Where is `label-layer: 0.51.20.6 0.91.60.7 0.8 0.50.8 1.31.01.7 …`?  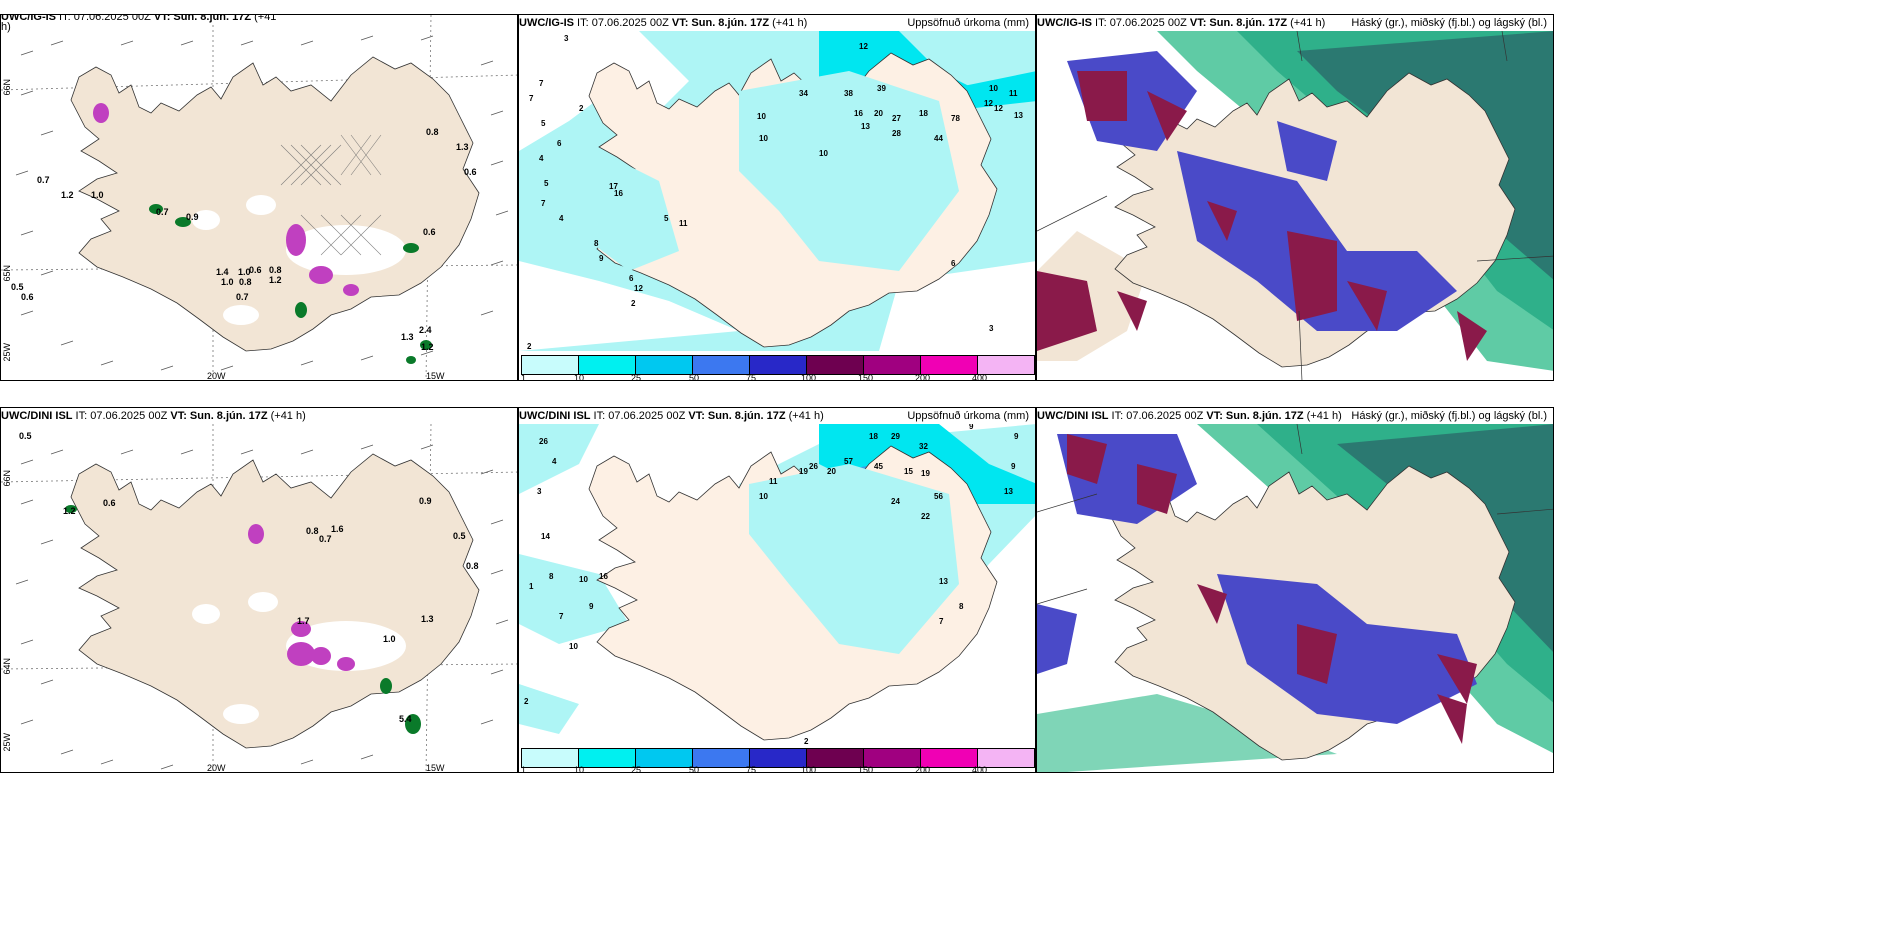
label-layer: 0.51.20.6 0.91.60.7 0.8 0.50.8 1.31.01.7 … is located at coordinates (249, 577).